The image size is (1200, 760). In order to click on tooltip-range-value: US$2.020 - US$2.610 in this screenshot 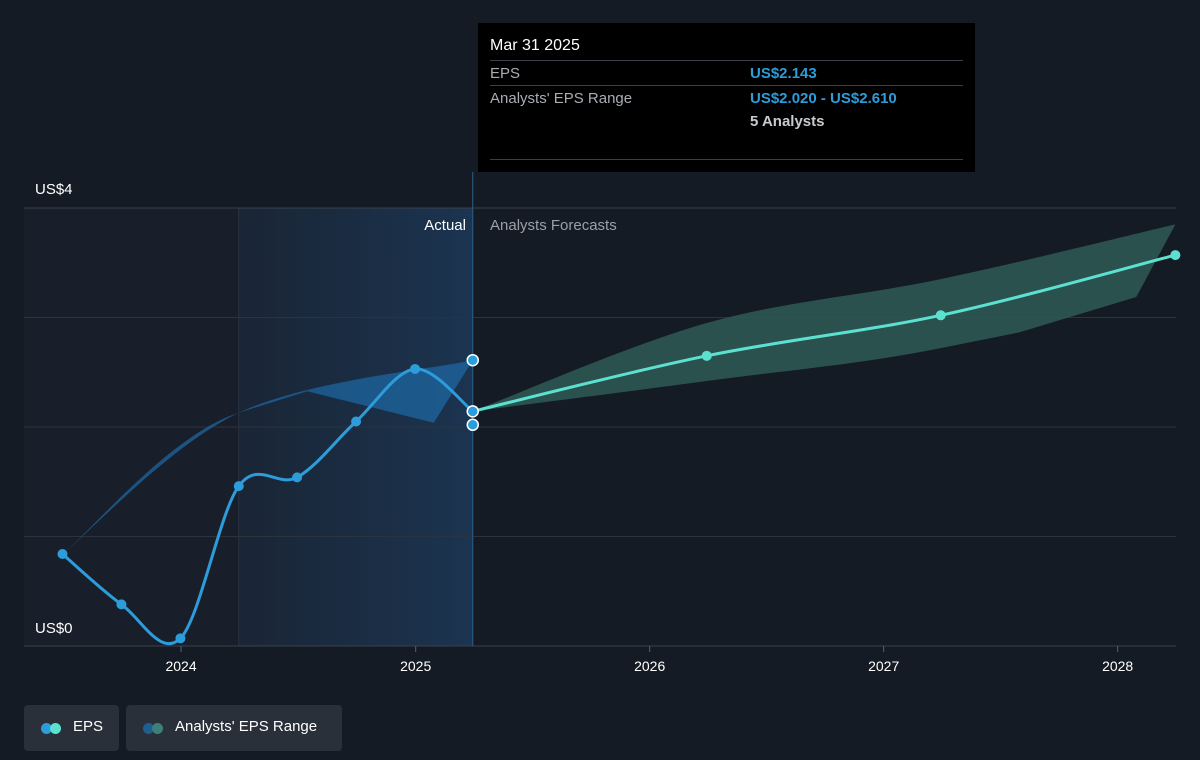, I will do `click(823, 98)`.